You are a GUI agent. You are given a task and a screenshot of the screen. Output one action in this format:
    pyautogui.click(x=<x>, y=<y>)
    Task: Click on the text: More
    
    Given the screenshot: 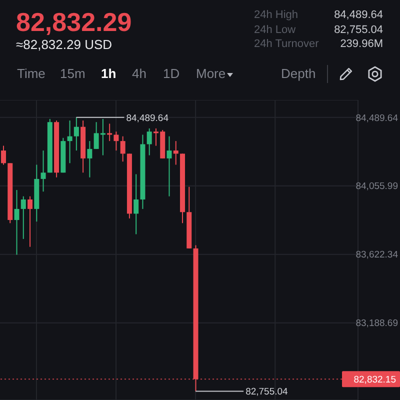 What is the action you would take?
    pyautogui.click(x=211, y=74)
    